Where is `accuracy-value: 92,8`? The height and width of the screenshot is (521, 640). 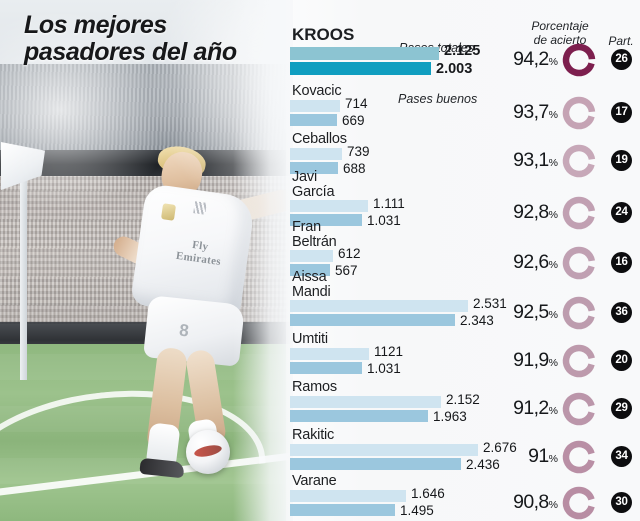
accuracy-value: 92,8 is located at coordinates (531, 212).